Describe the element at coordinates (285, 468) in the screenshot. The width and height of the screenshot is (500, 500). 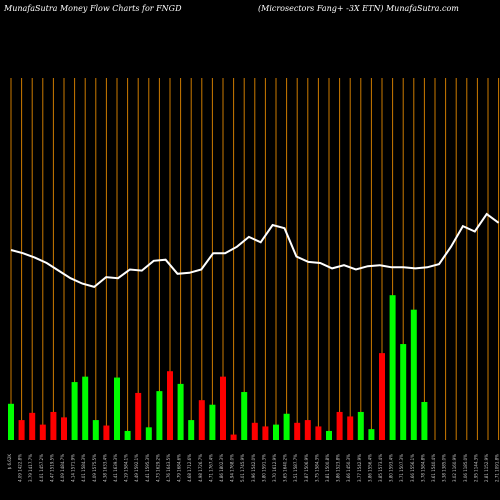
I see `x-tick-label: 3.65 1640.2%` at that location.